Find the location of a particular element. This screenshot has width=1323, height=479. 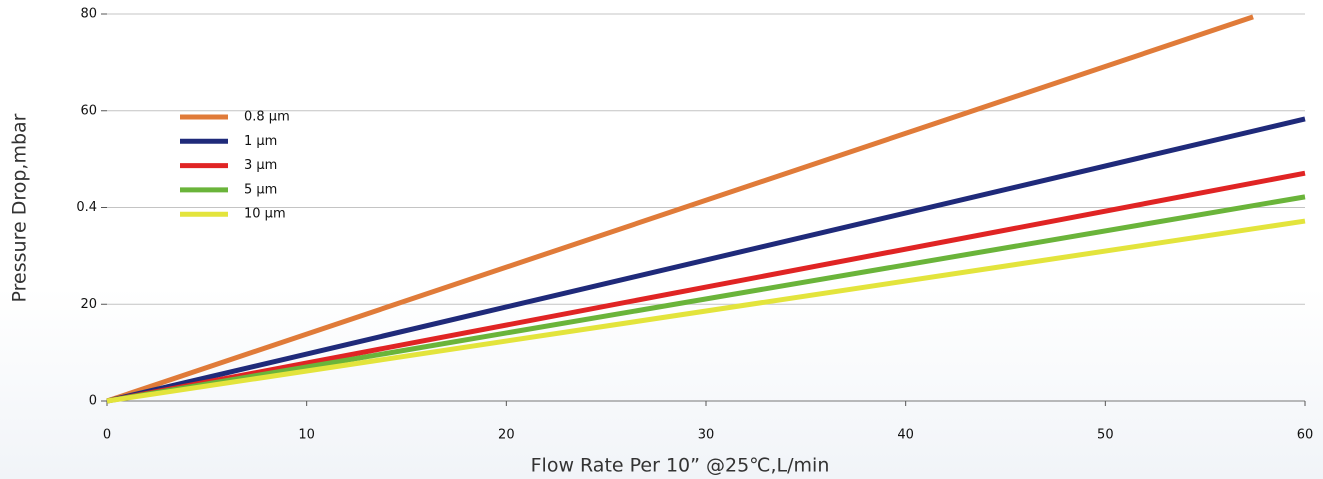

x-tick-label: 20 is located at coordinates (506, 435).